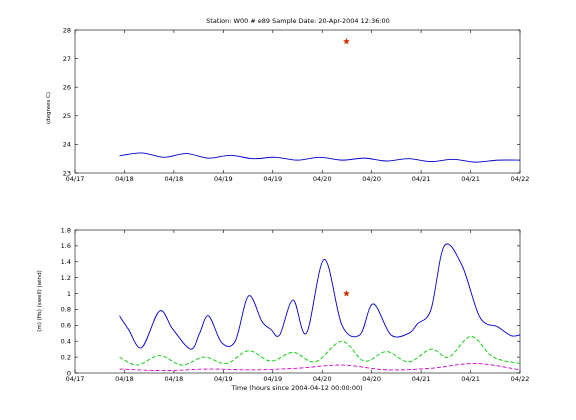 This screenshot has height=420, width=576. Describe the element at coordinates (66, 278) in the screenshot. I see `wave-y-tick-label: 1.2` at that location.